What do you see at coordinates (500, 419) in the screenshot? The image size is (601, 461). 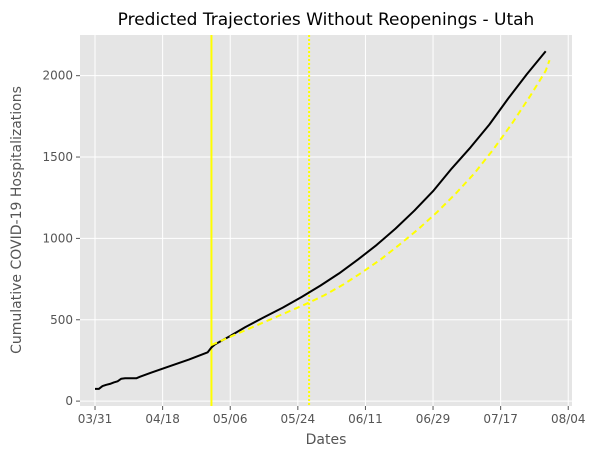 I see `x-tick-label: 07/17` at bounding box center [500, 419].